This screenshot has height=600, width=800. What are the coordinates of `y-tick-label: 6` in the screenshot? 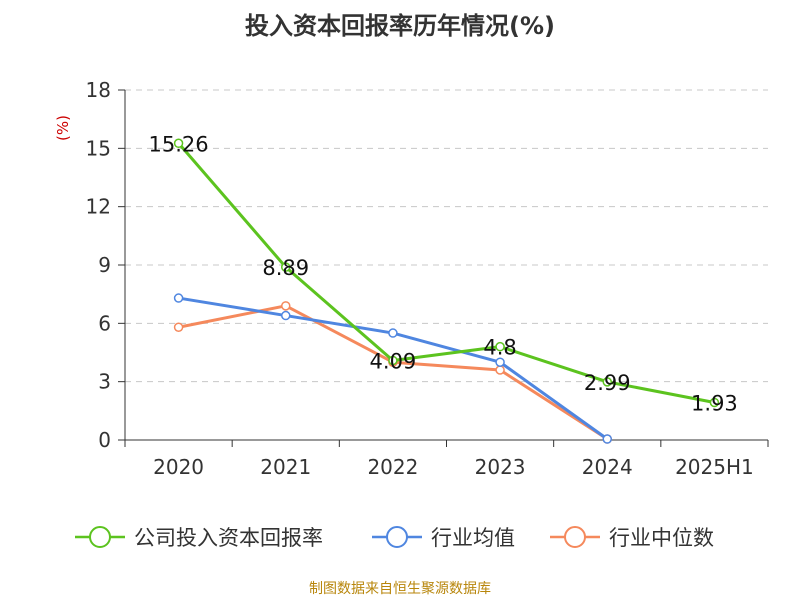 It's located at (104, 323).